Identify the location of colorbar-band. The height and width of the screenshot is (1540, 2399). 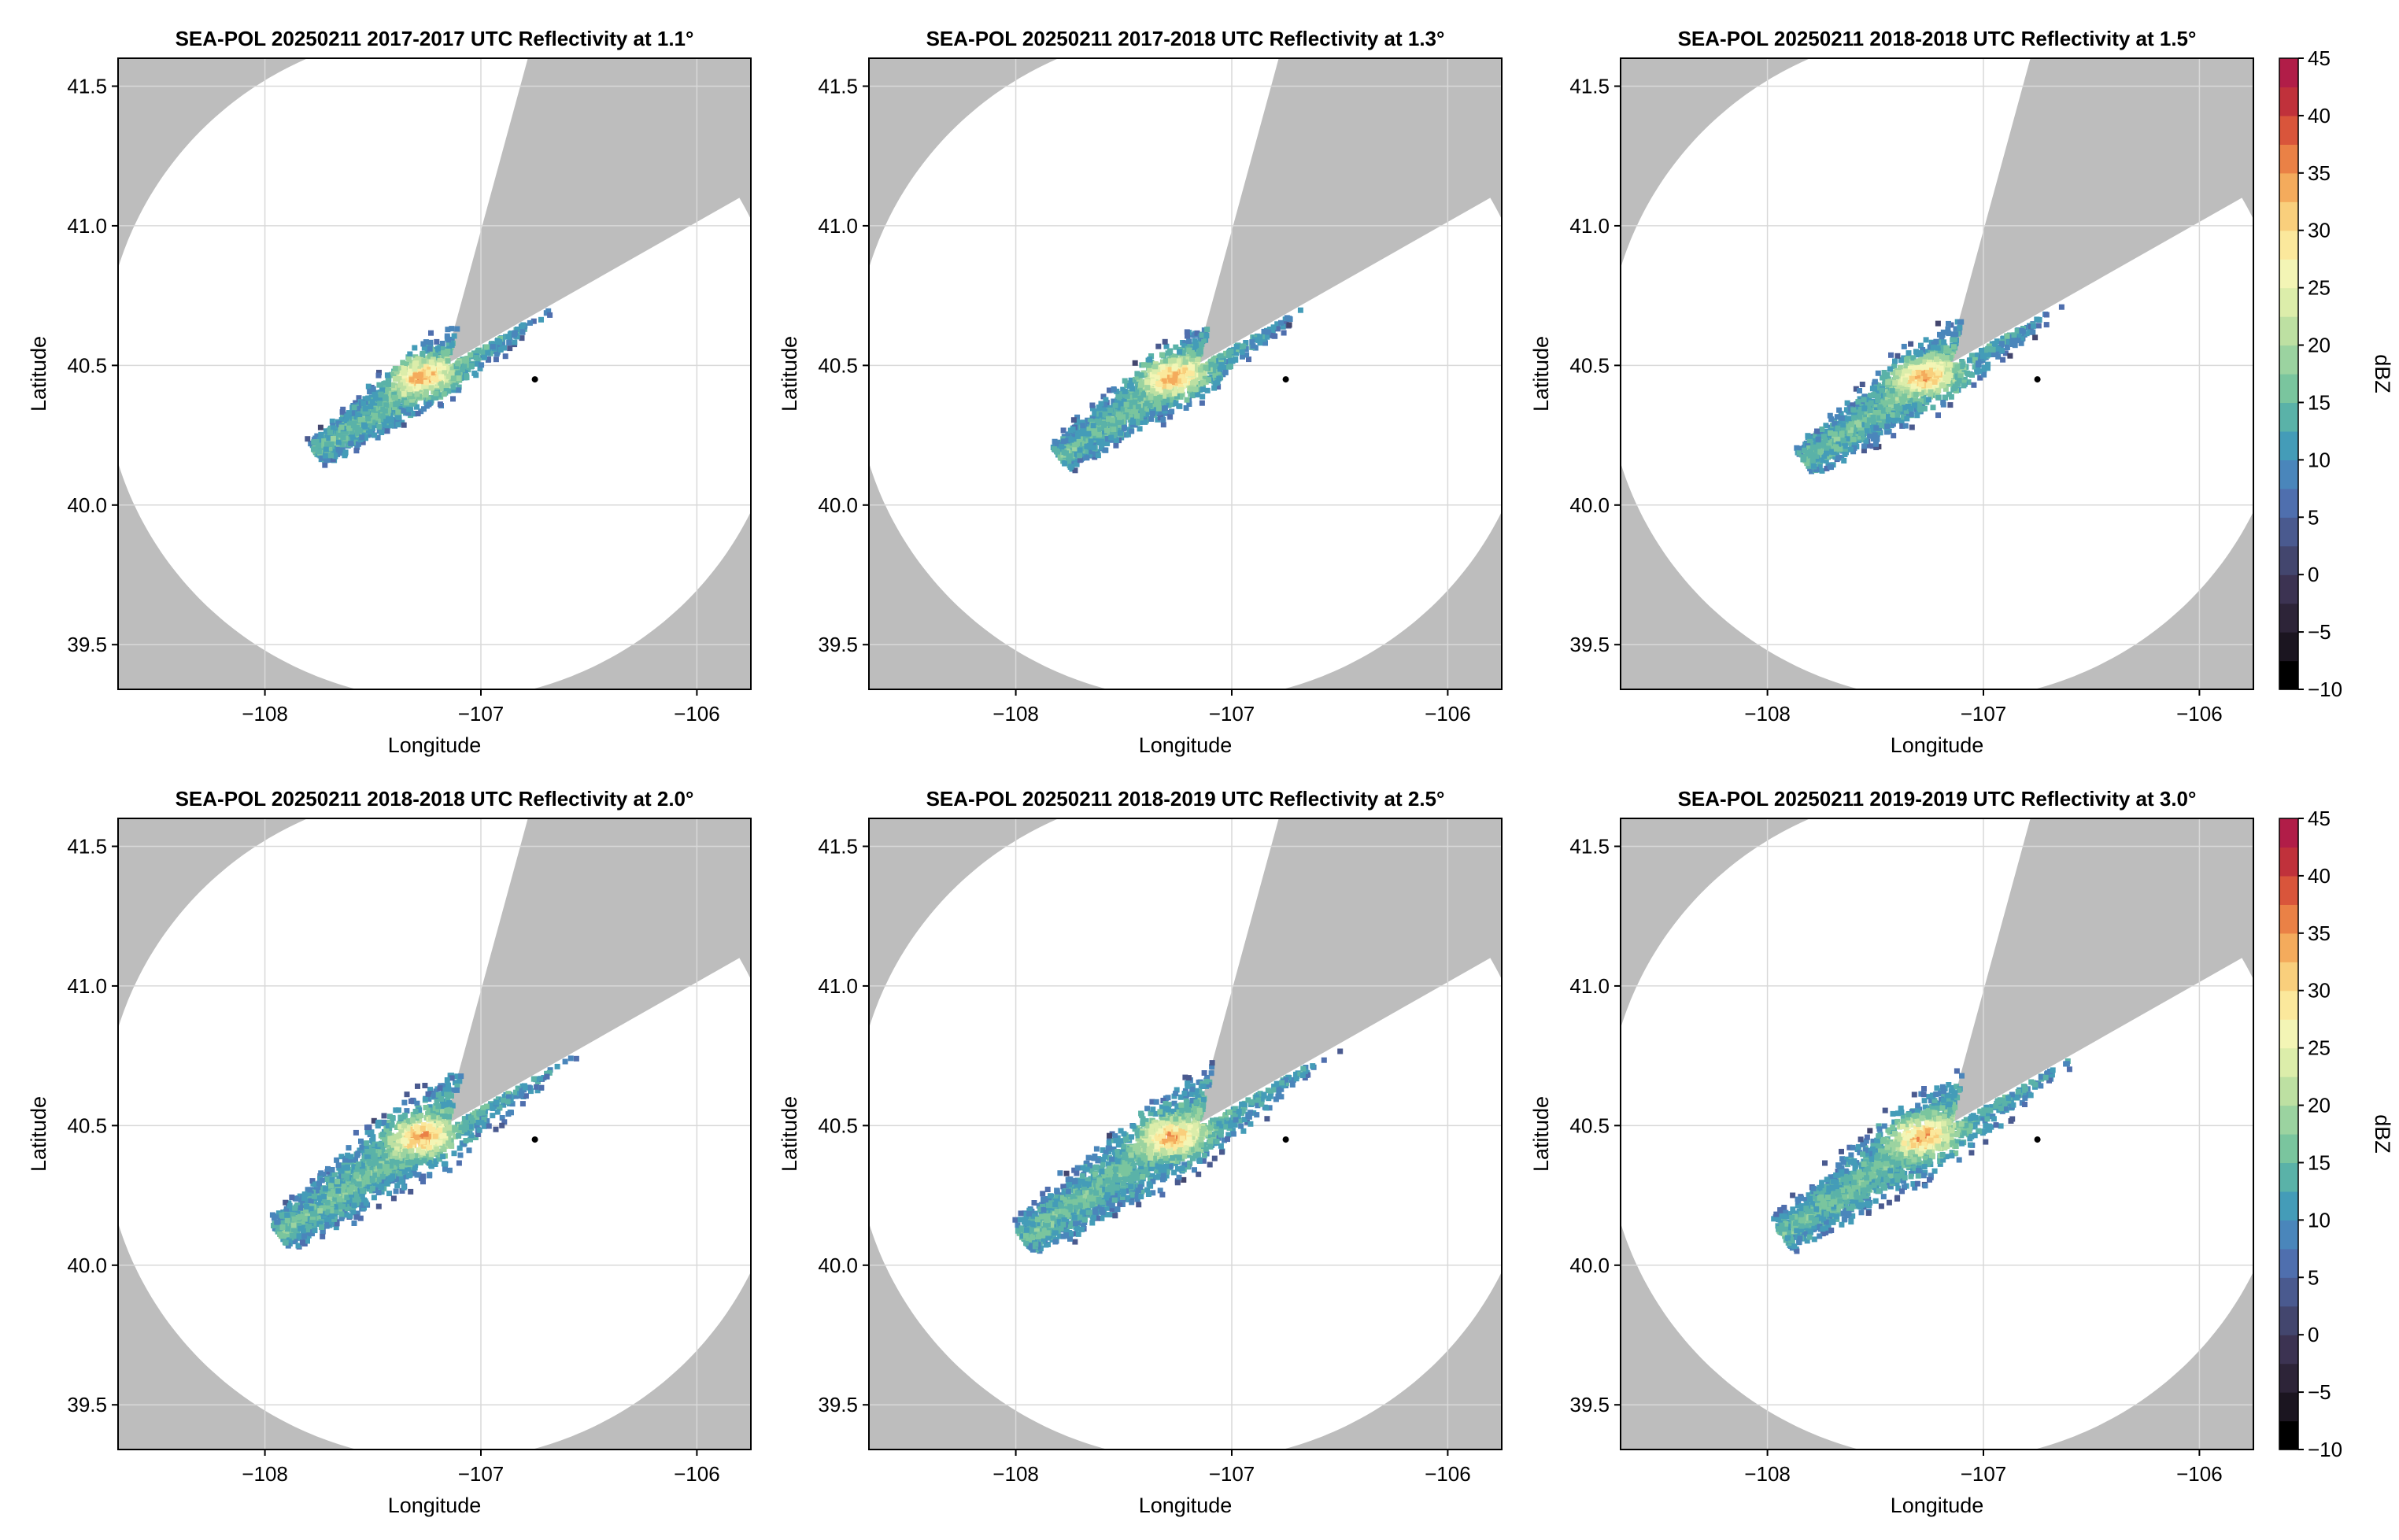
(2288, 273).